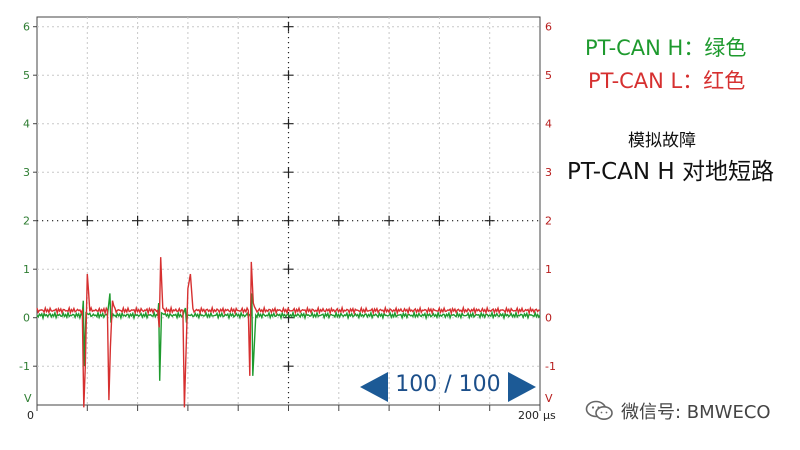  What do you see at coordinates (548, 124) in the screenshot?
I see `y-tick-label-right: 4` at bounding box center [548, 124].